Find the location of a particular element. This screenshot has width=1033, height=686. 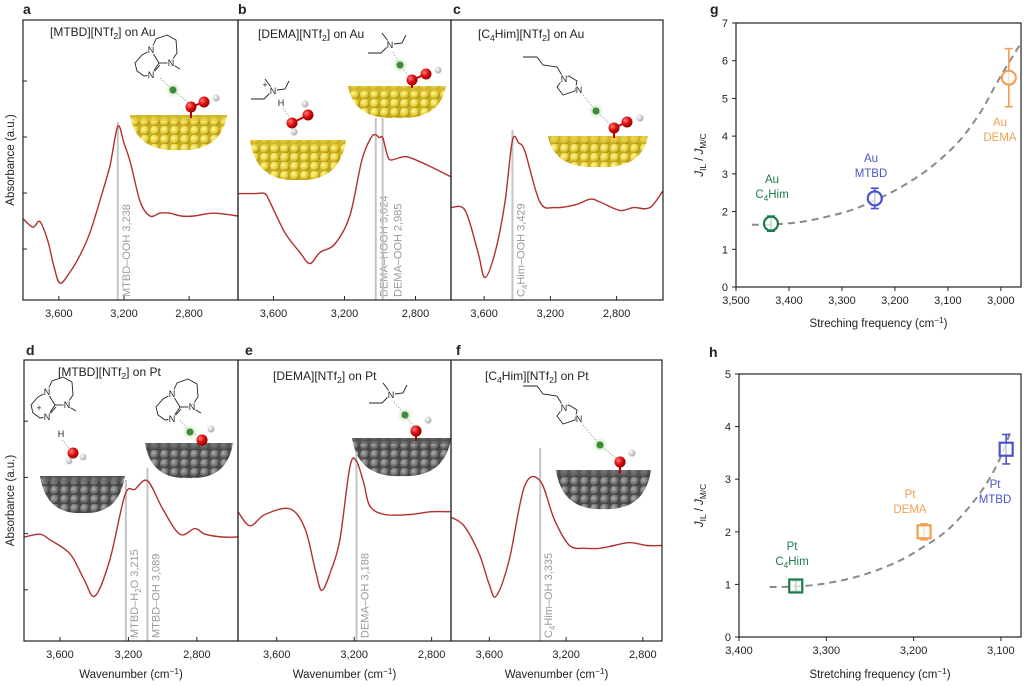

hydrogen-bond is located at coordinates (598, 111).